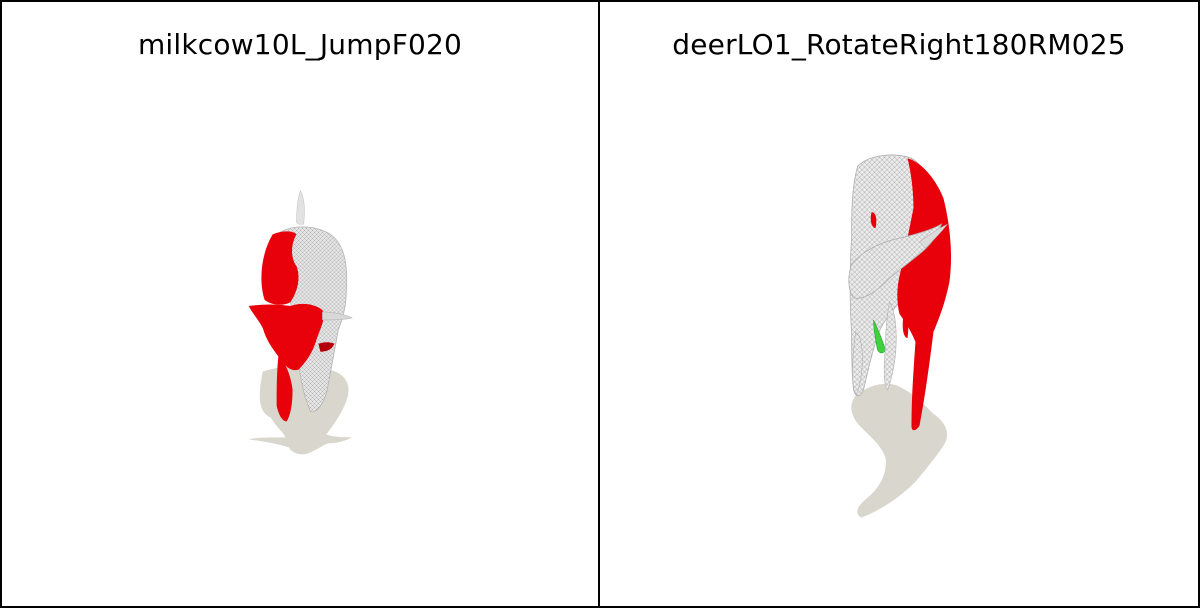 This screenshot has width=1200, height=608. I want to click on deer-shadow, so click(899, 451).